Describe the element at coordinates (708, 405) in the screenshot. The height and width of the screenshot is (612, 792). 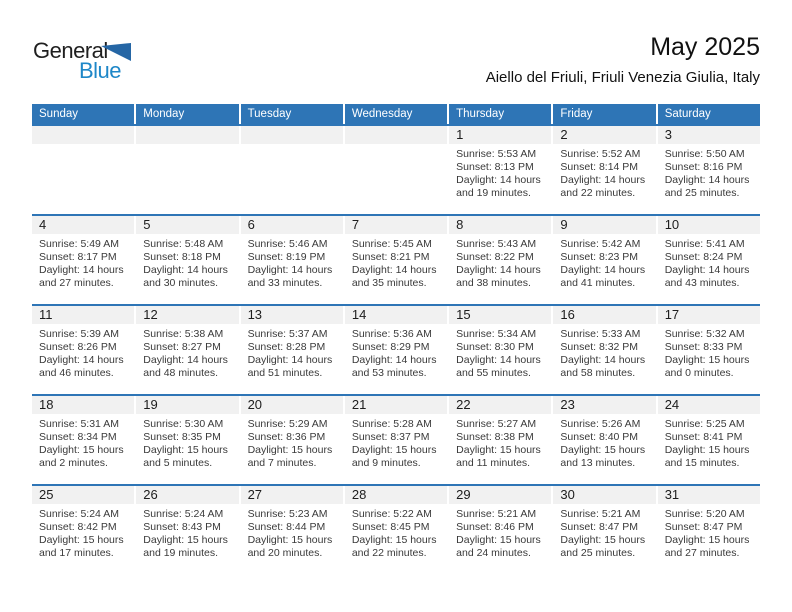
I see `day-number: 24` at that location.